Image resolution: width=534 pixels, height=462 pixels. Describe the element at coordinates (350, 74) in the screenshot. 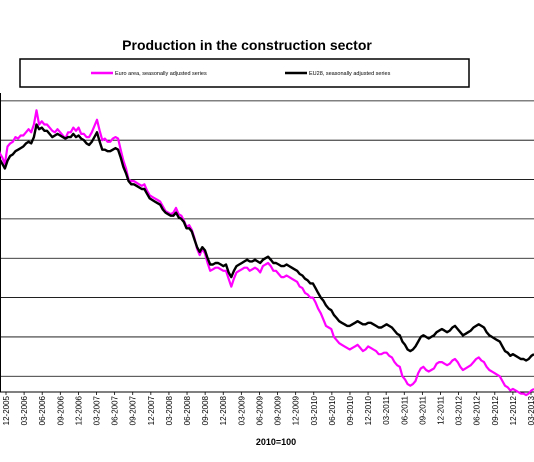

I see `legend-label-eu28: EU28, seasonally adjusted series` at that location.